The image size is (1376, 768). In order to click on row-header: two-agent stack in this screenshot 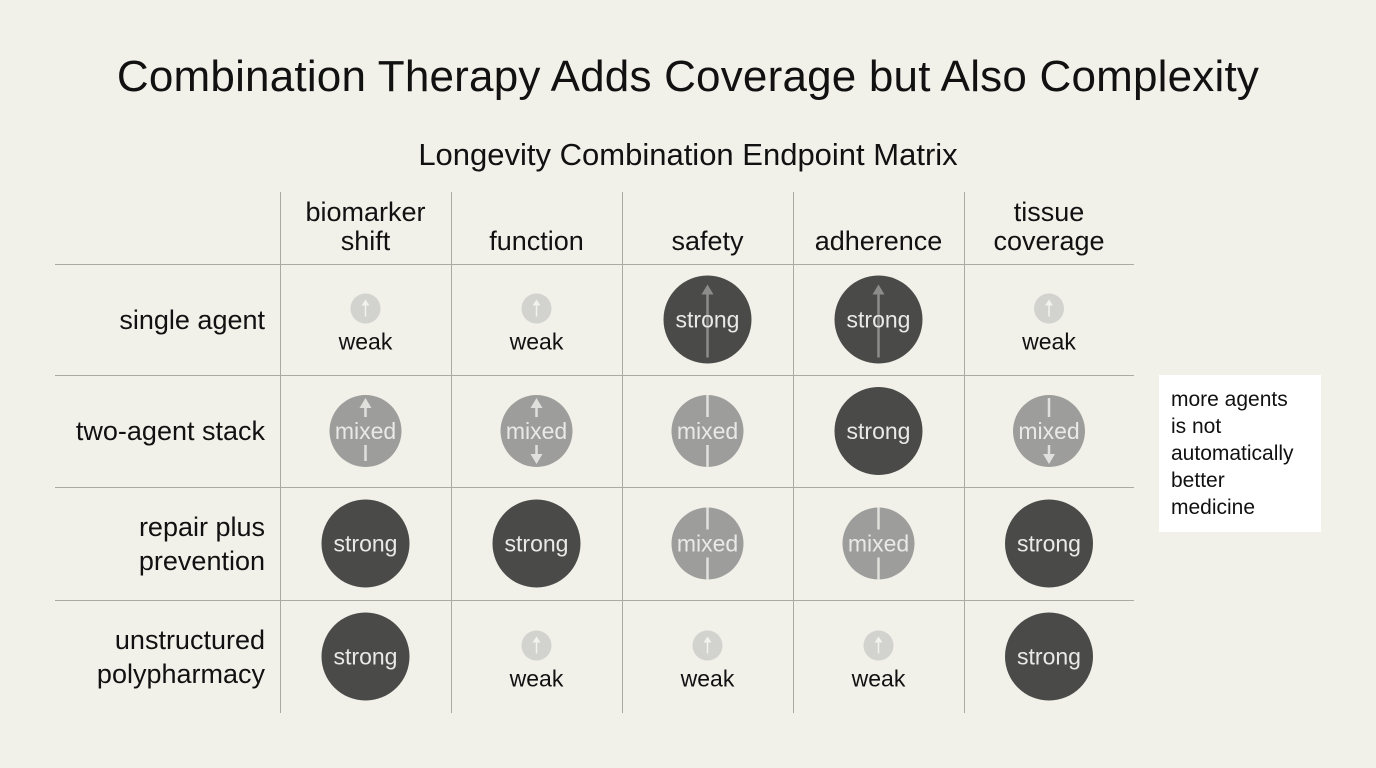, I will do `click(170, 431)`.